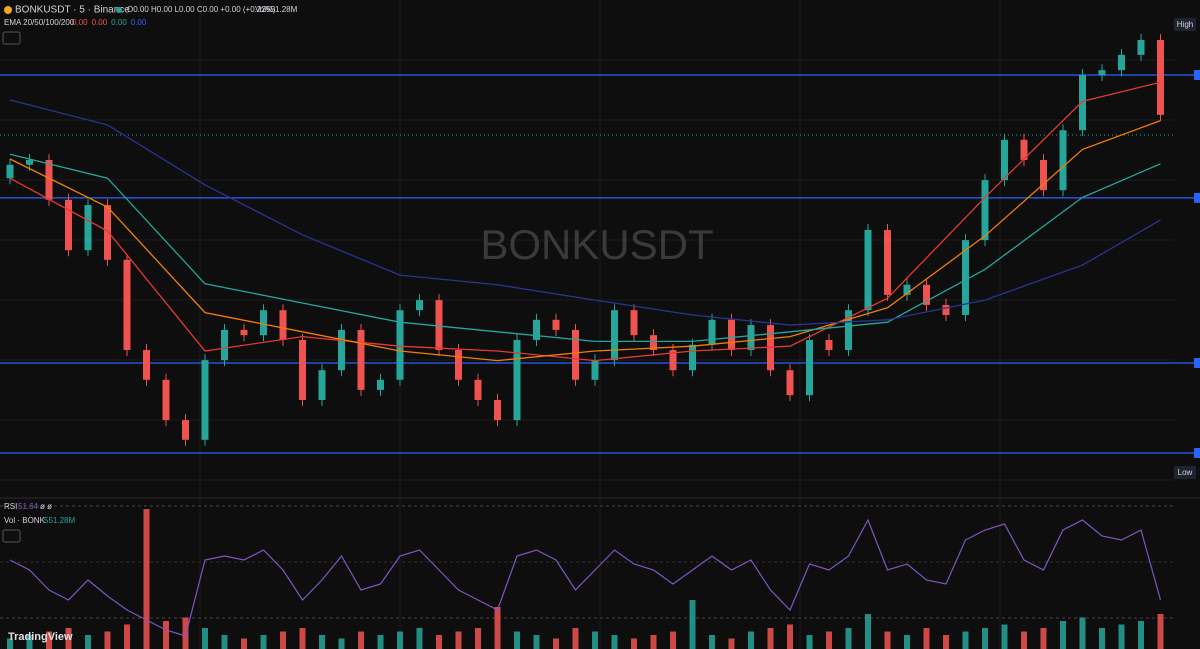  I want to click on rsi-label: RSI, so click(10, 506).